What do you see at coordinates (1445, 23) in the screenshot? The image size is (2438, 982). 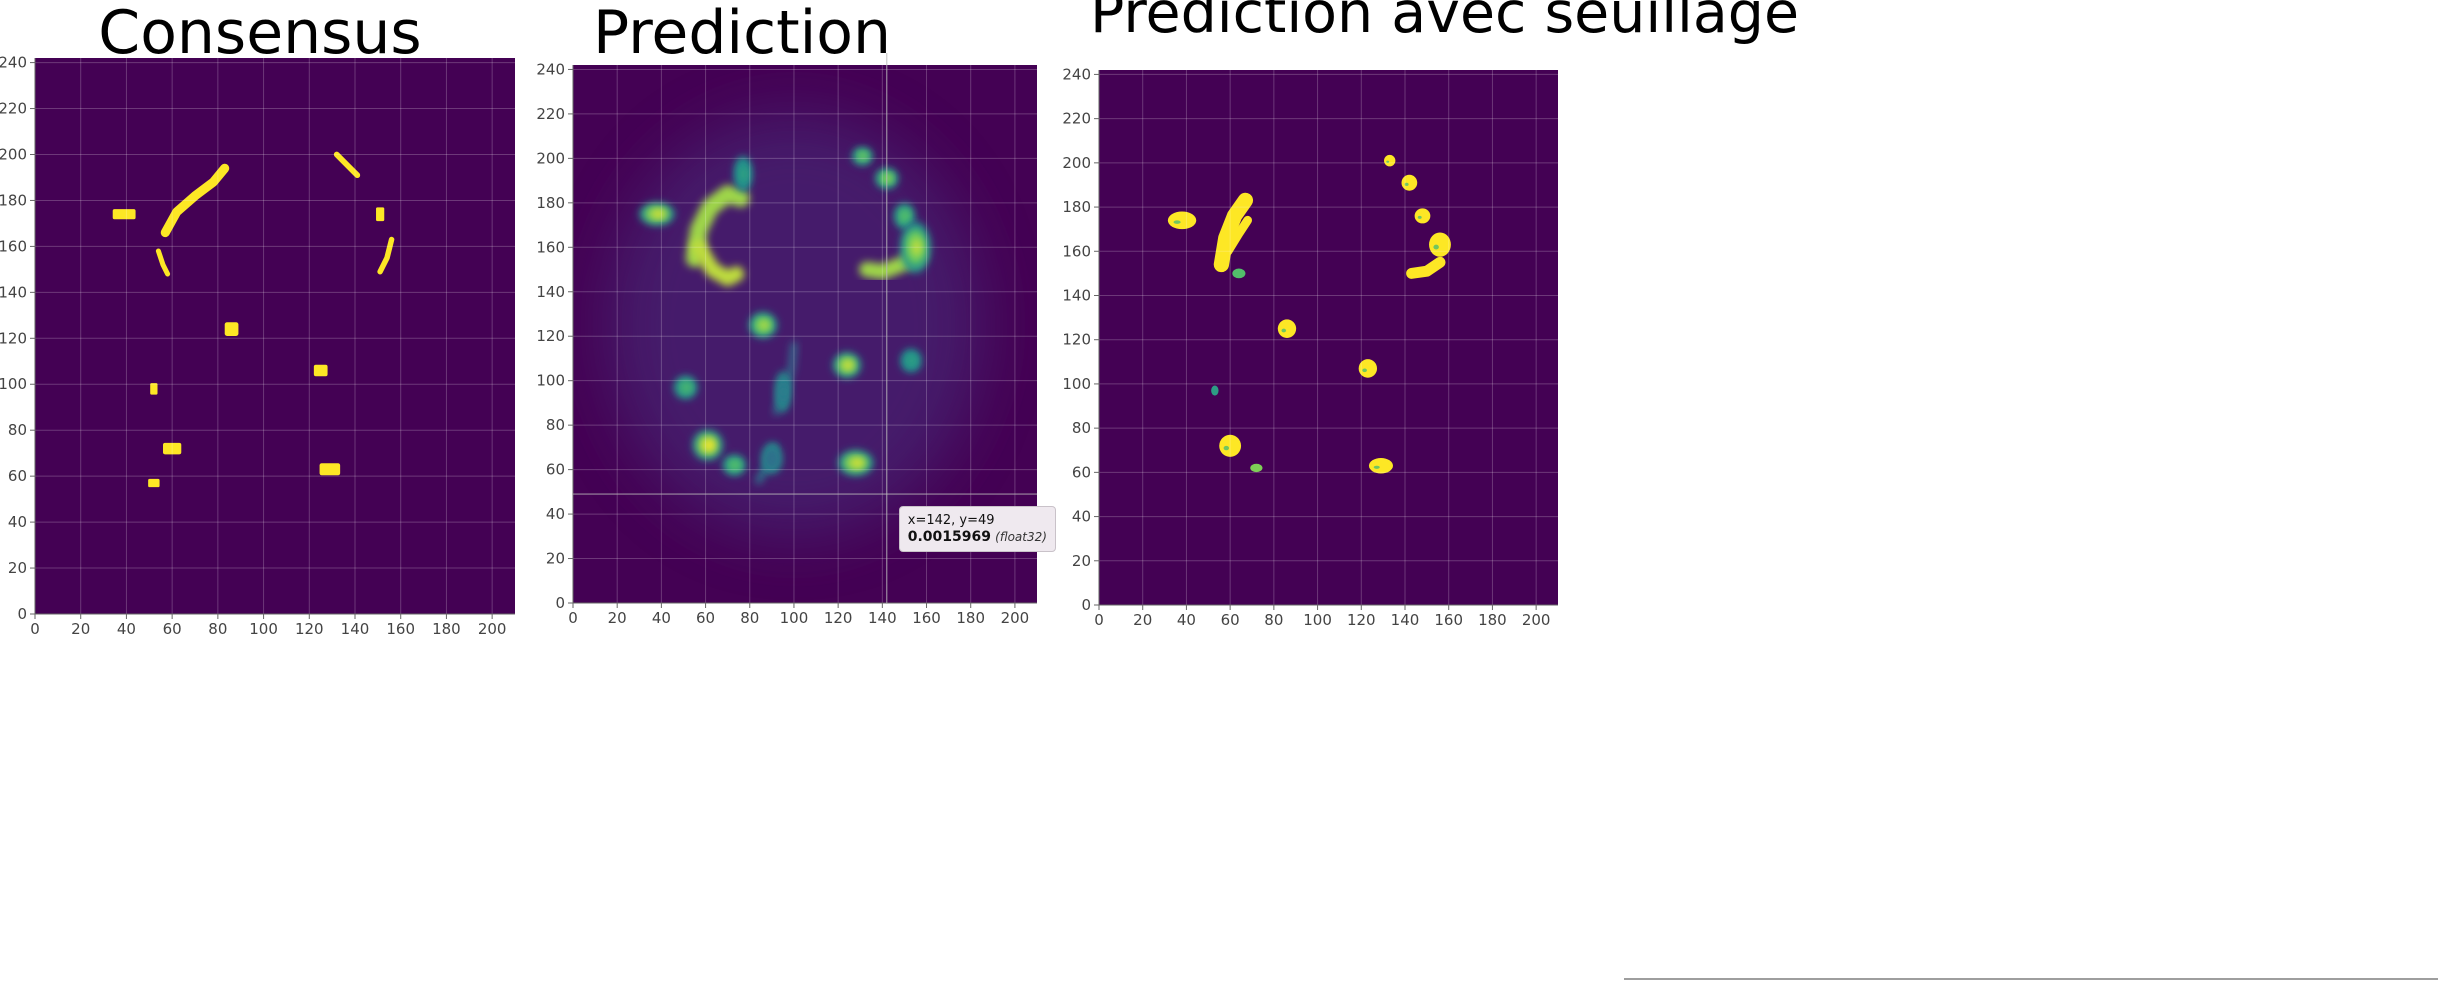 I see `panel-title: Prédiction avec seuillage` at bounding box center [1445, 23].